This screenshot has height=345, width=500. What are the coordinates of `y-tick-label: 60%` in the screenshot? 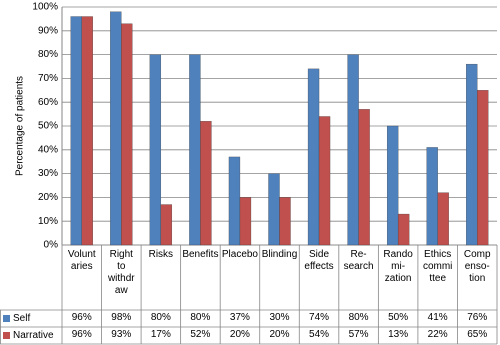 It's located at (48, 102).